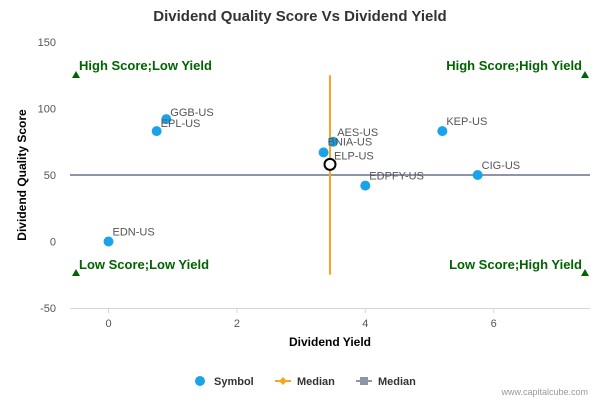 The width and height of the screenshot is (600, 400). I want to click on x-tick-label: 4, so click(365, 324).